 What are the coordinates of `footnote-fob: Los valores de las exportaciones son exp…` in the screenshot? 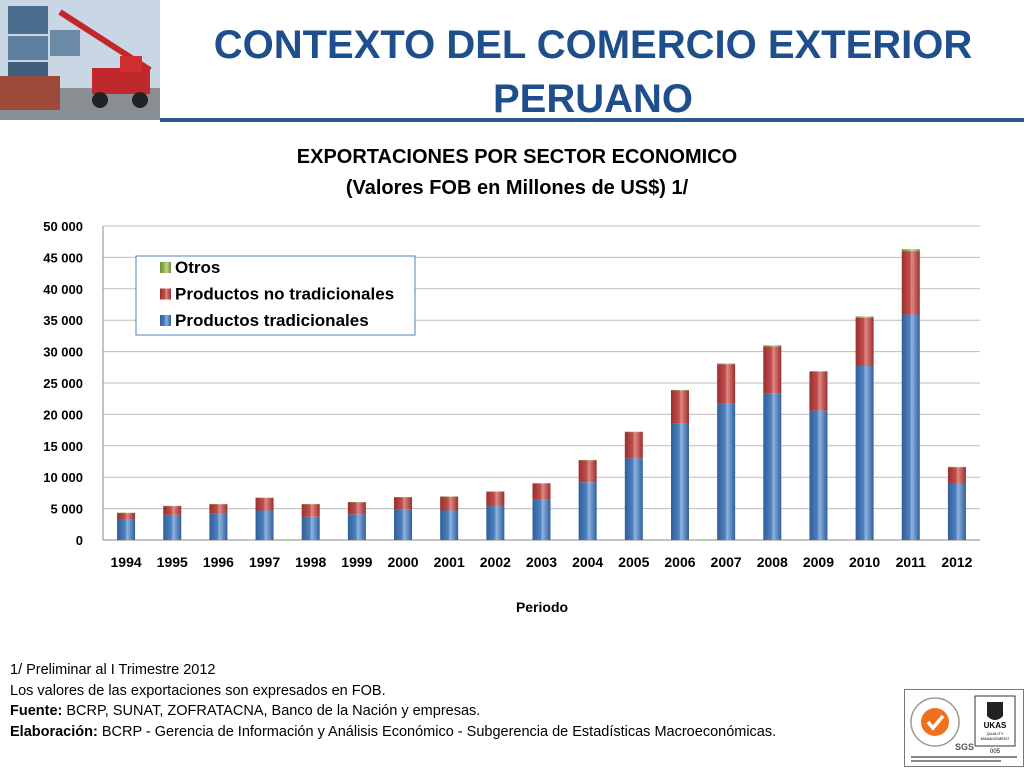 It's located at (198, 690).